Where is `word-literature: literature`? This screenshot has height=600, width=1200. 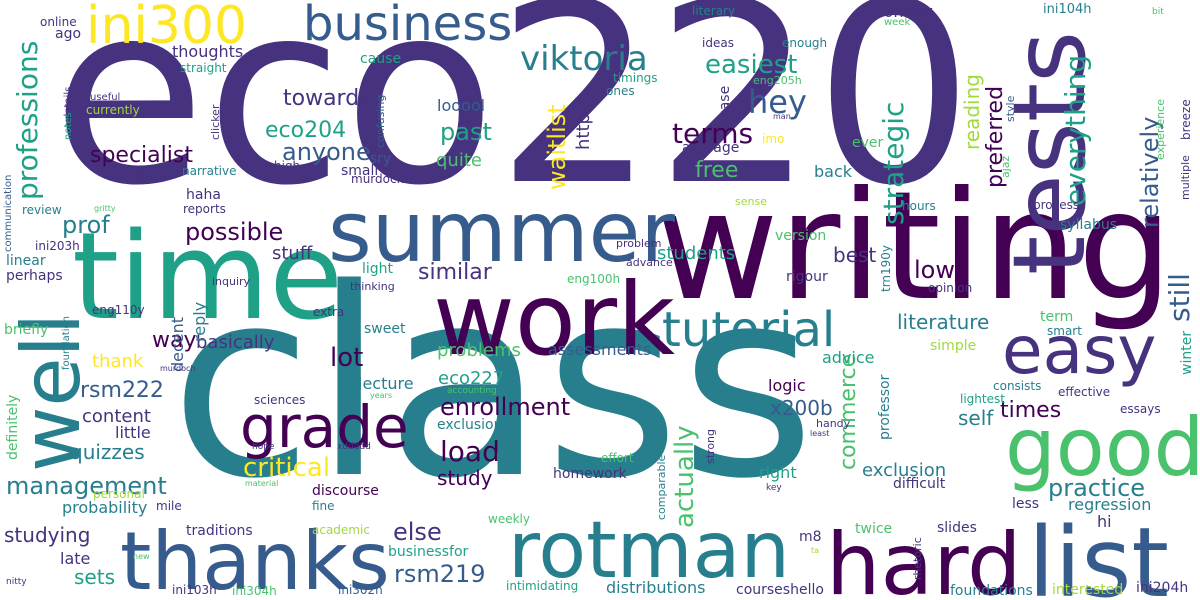 word-literature: literature is located at coordinates (943, 322).